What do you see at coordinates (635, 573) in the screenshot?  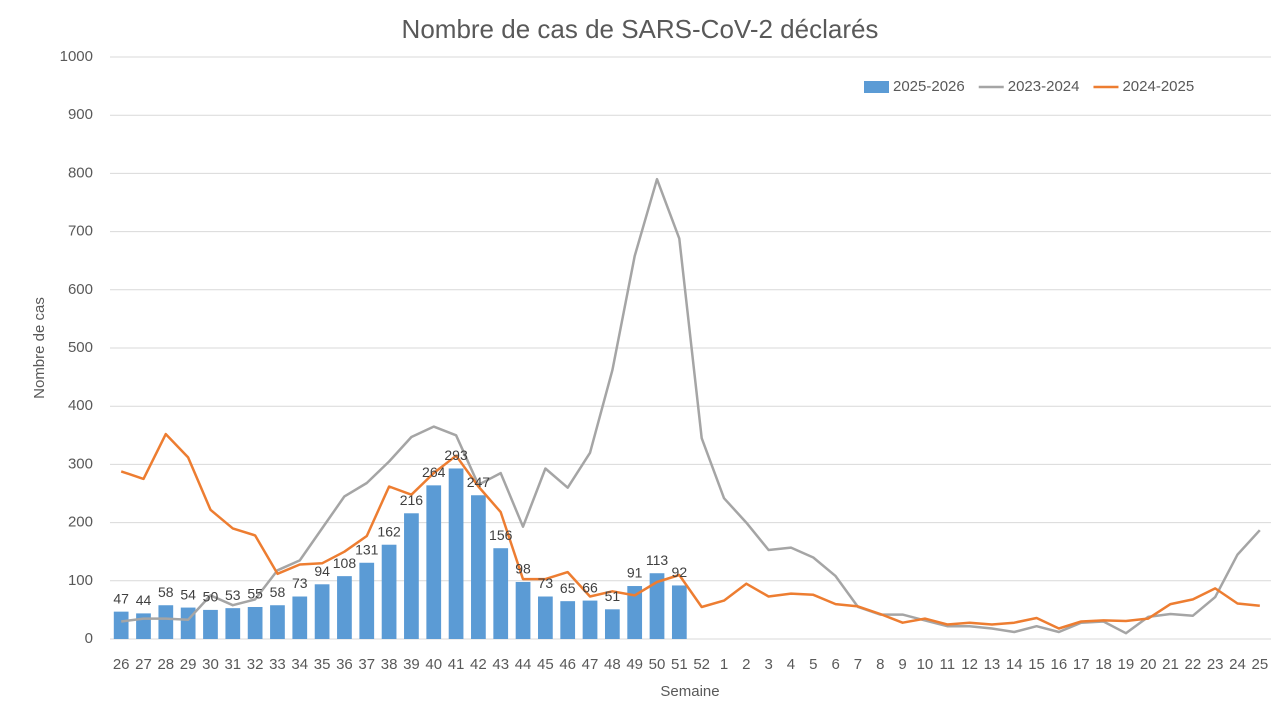 I see `data-label: 91` at bounding box center [635, 573].